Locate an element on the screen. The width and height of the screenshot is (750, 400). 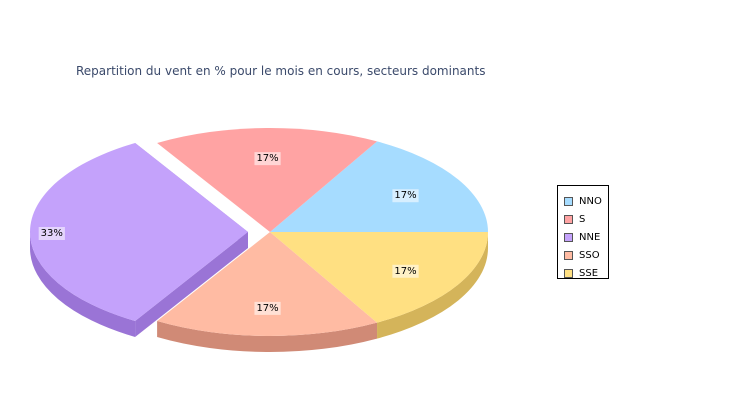
pie-slice-side-nne is located at coordinates (83, 284).